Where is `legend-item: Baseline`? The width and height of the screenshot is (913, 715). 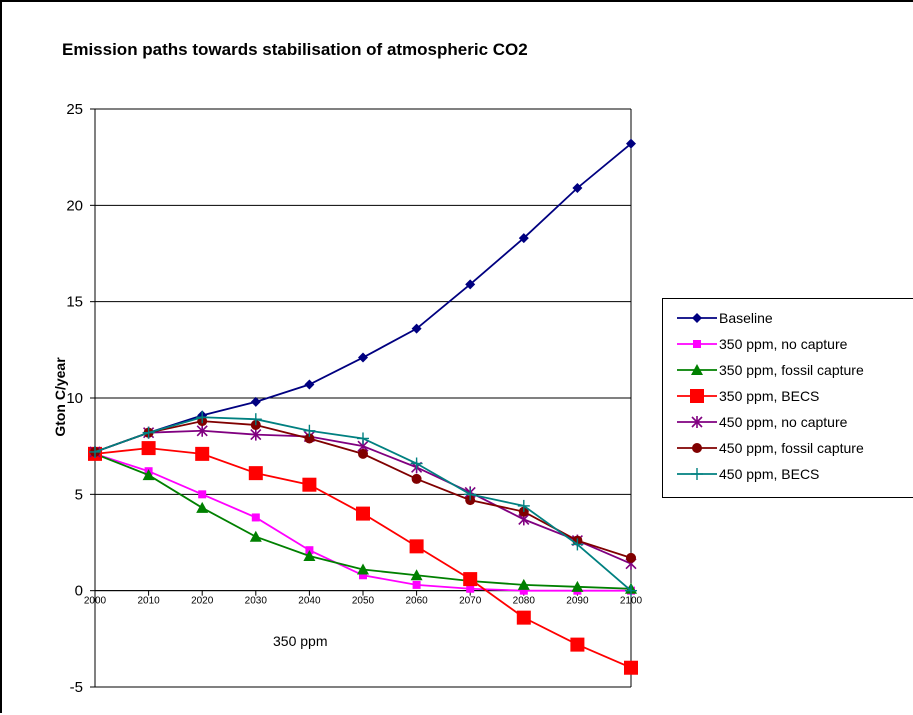
legend-item: Baseline is located at coordinates (788, 318).